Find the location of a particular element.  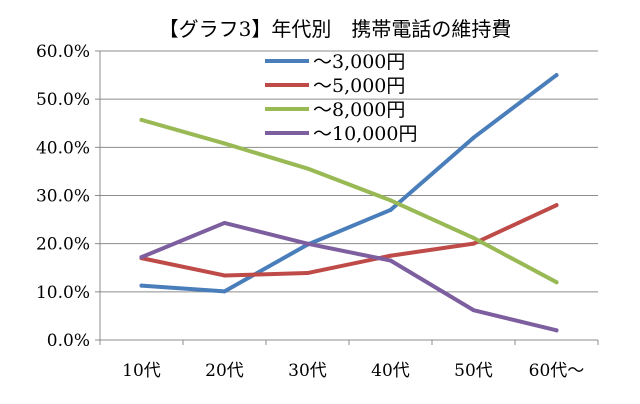

y-tick-label: 50.0% is located at coordinates (63, 100).